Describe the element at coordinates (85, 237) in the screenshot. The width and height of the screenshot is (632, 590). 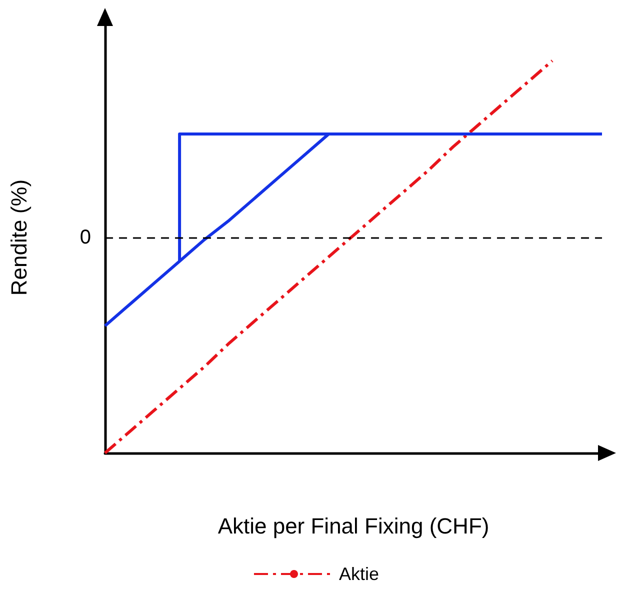
I see `ref-line-label: 0` at that location.